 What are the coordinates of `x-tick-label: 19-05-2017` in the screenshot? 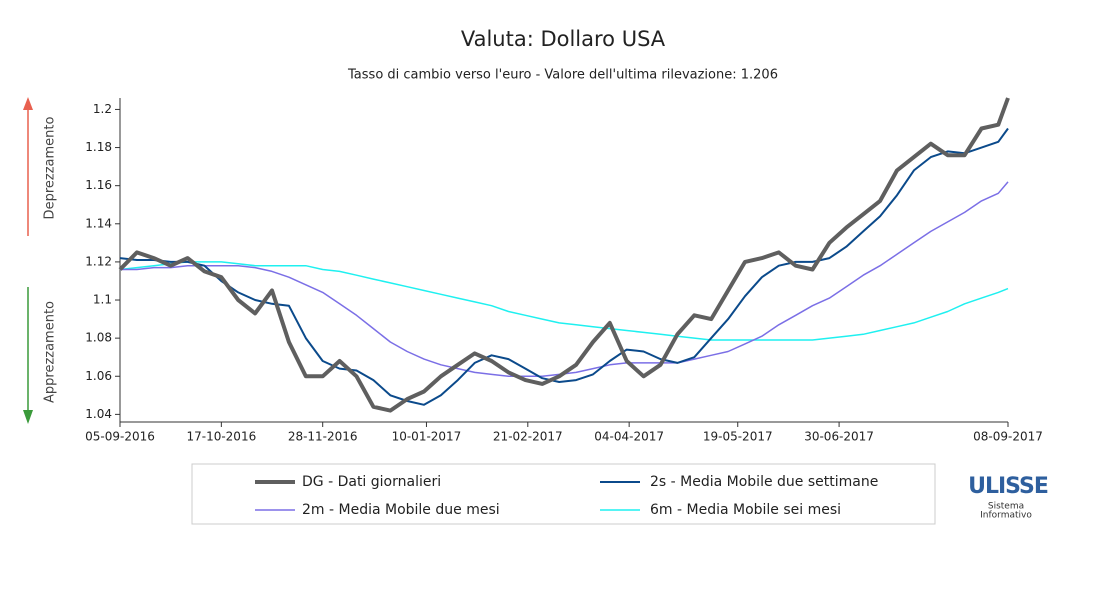 It's located at (738, 437).